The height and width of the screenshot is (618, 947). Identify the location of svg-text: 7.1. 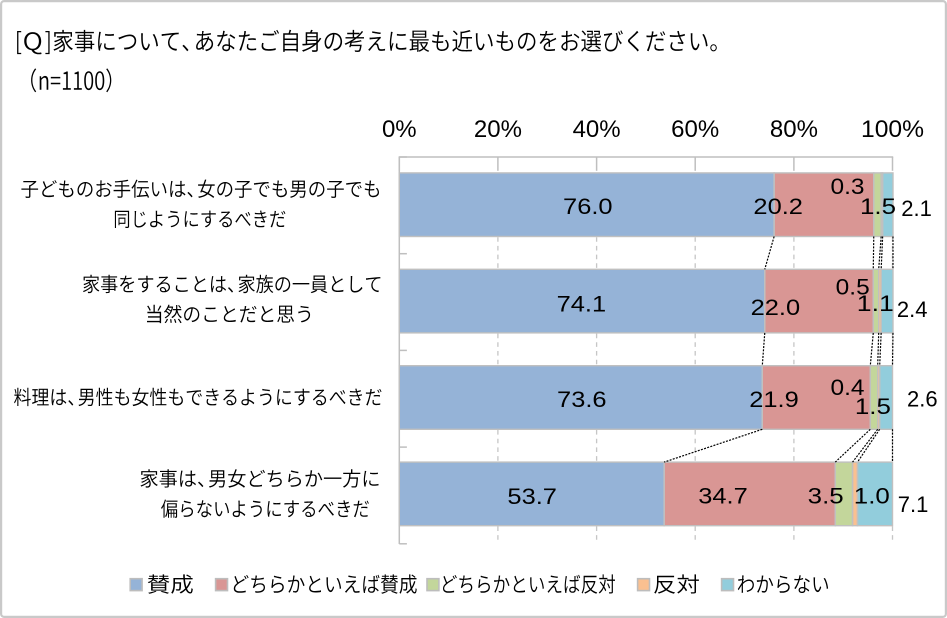
(913, 504).